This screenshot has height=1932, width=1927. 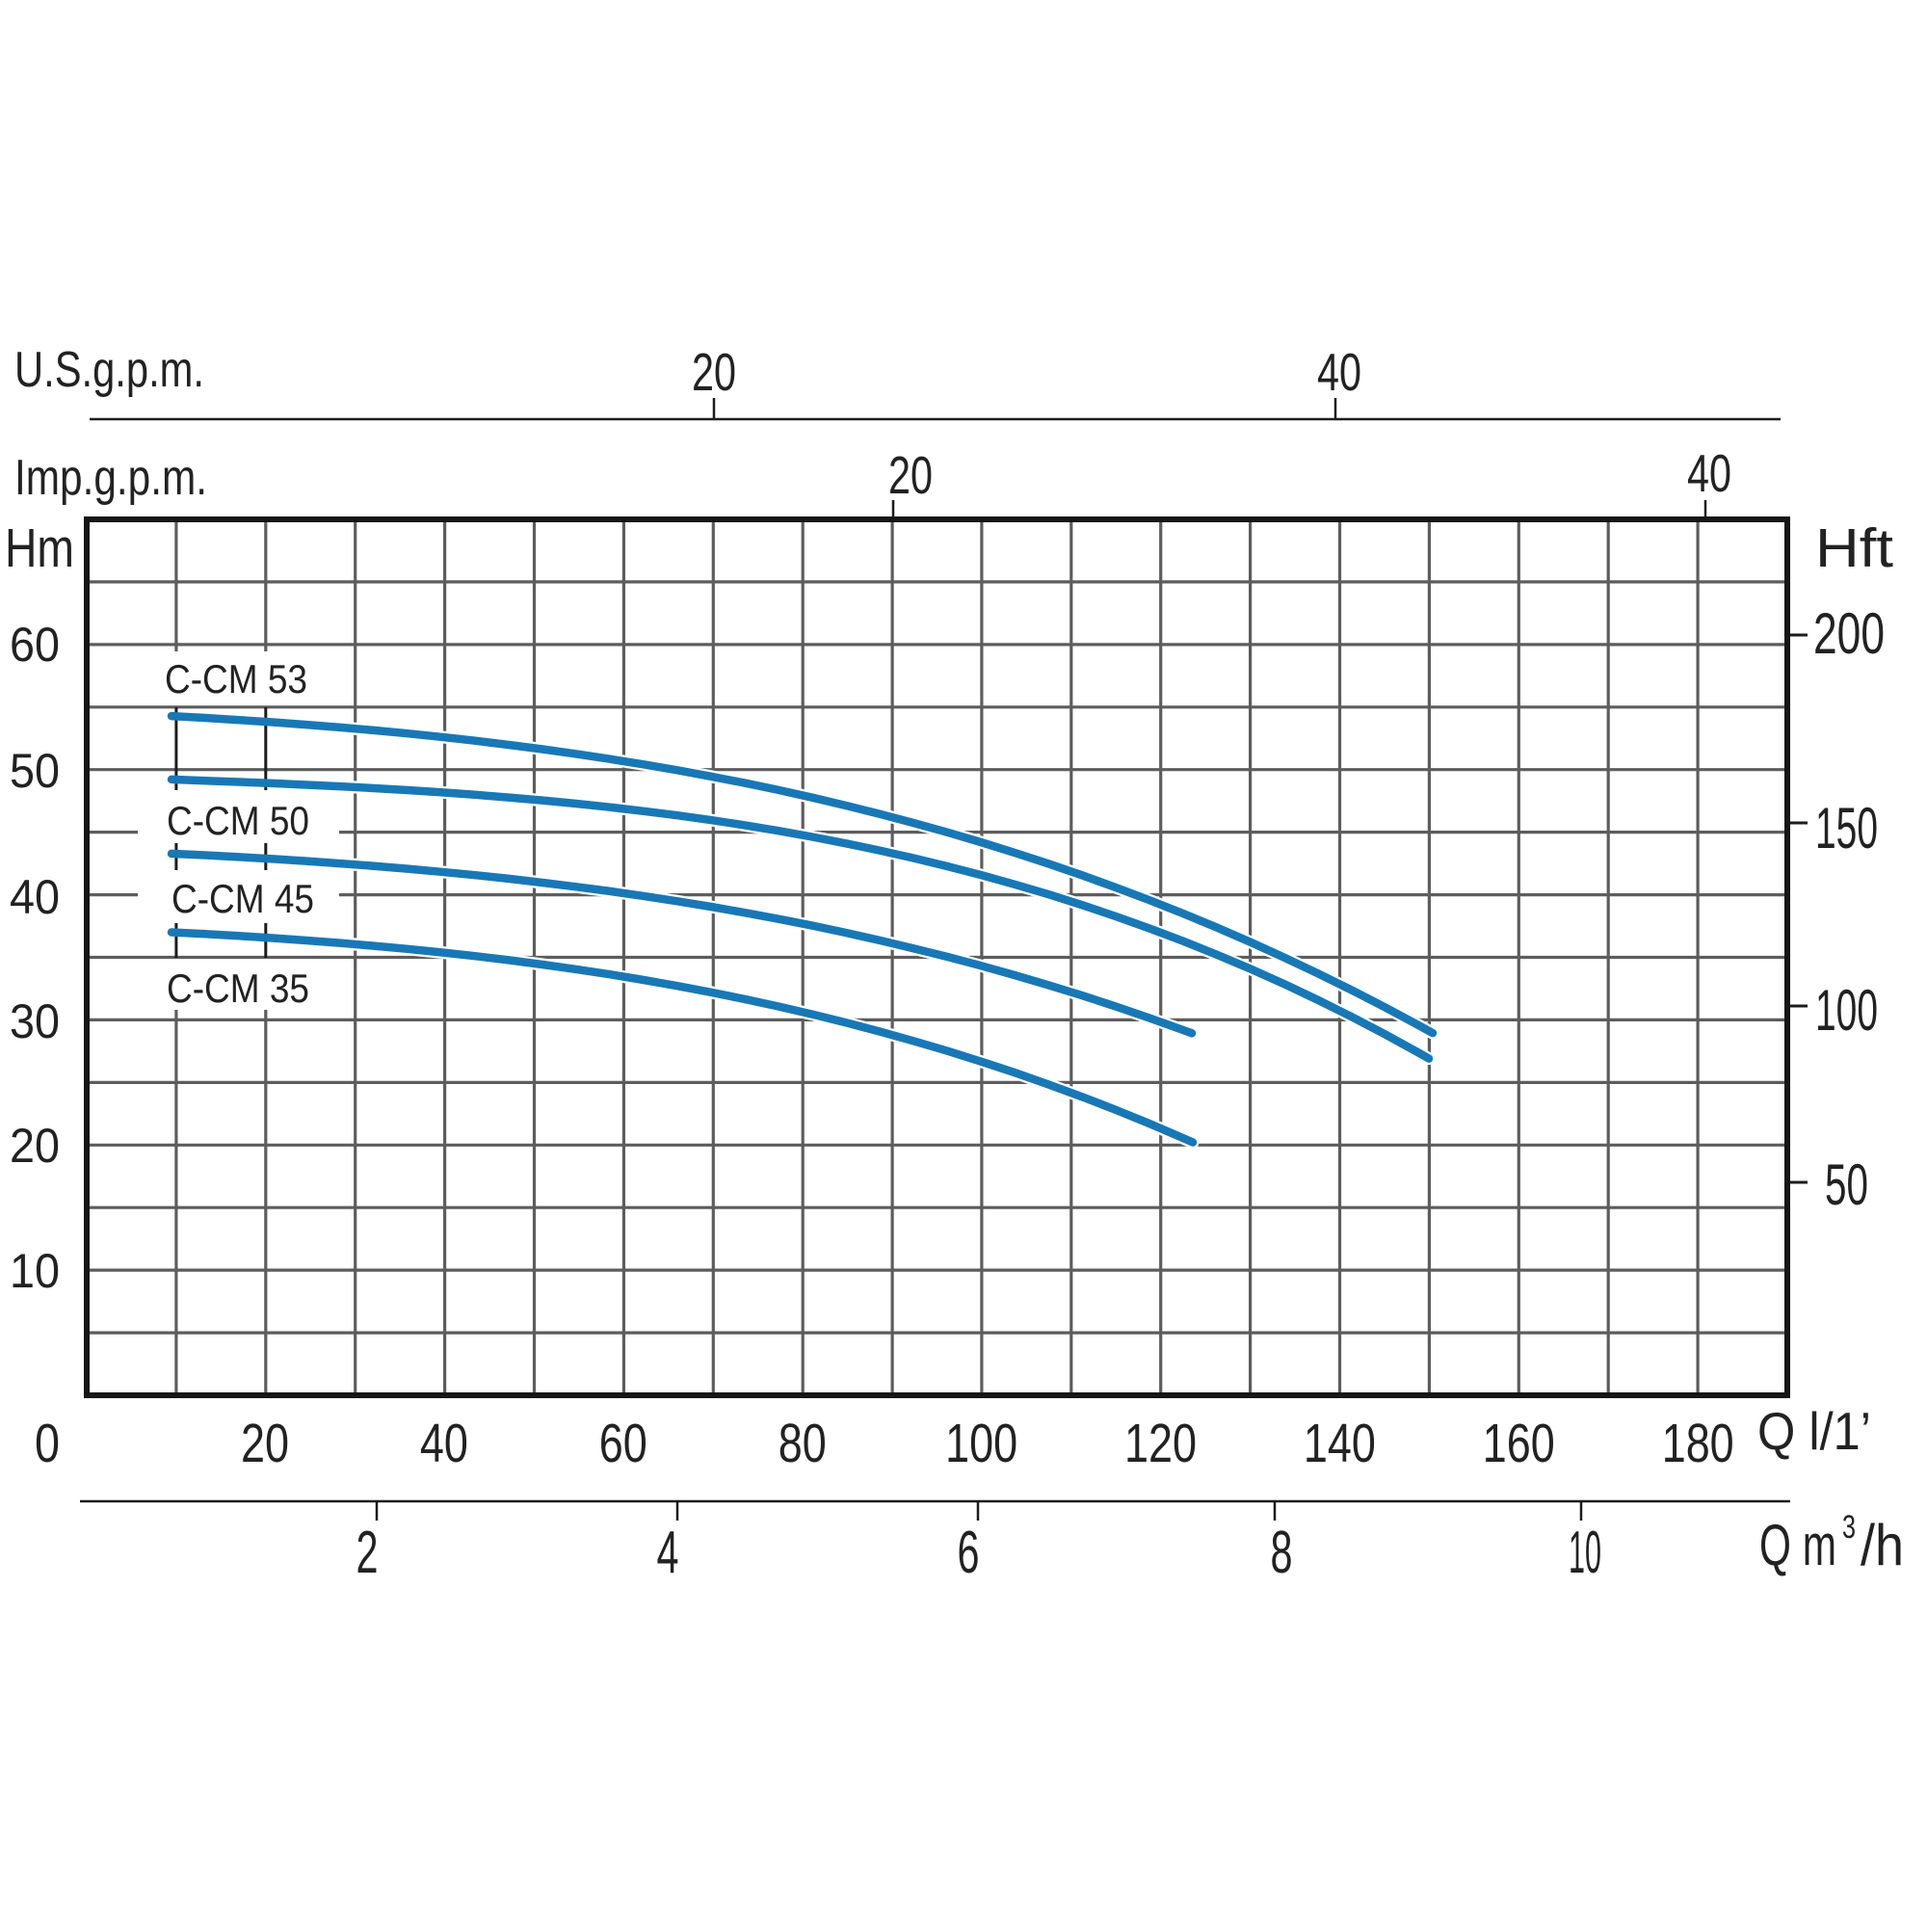 What do you see at coordinates (367, 1553) in the screenshot?
I see `svg-text: 2` at bounding box center [367, 1553].